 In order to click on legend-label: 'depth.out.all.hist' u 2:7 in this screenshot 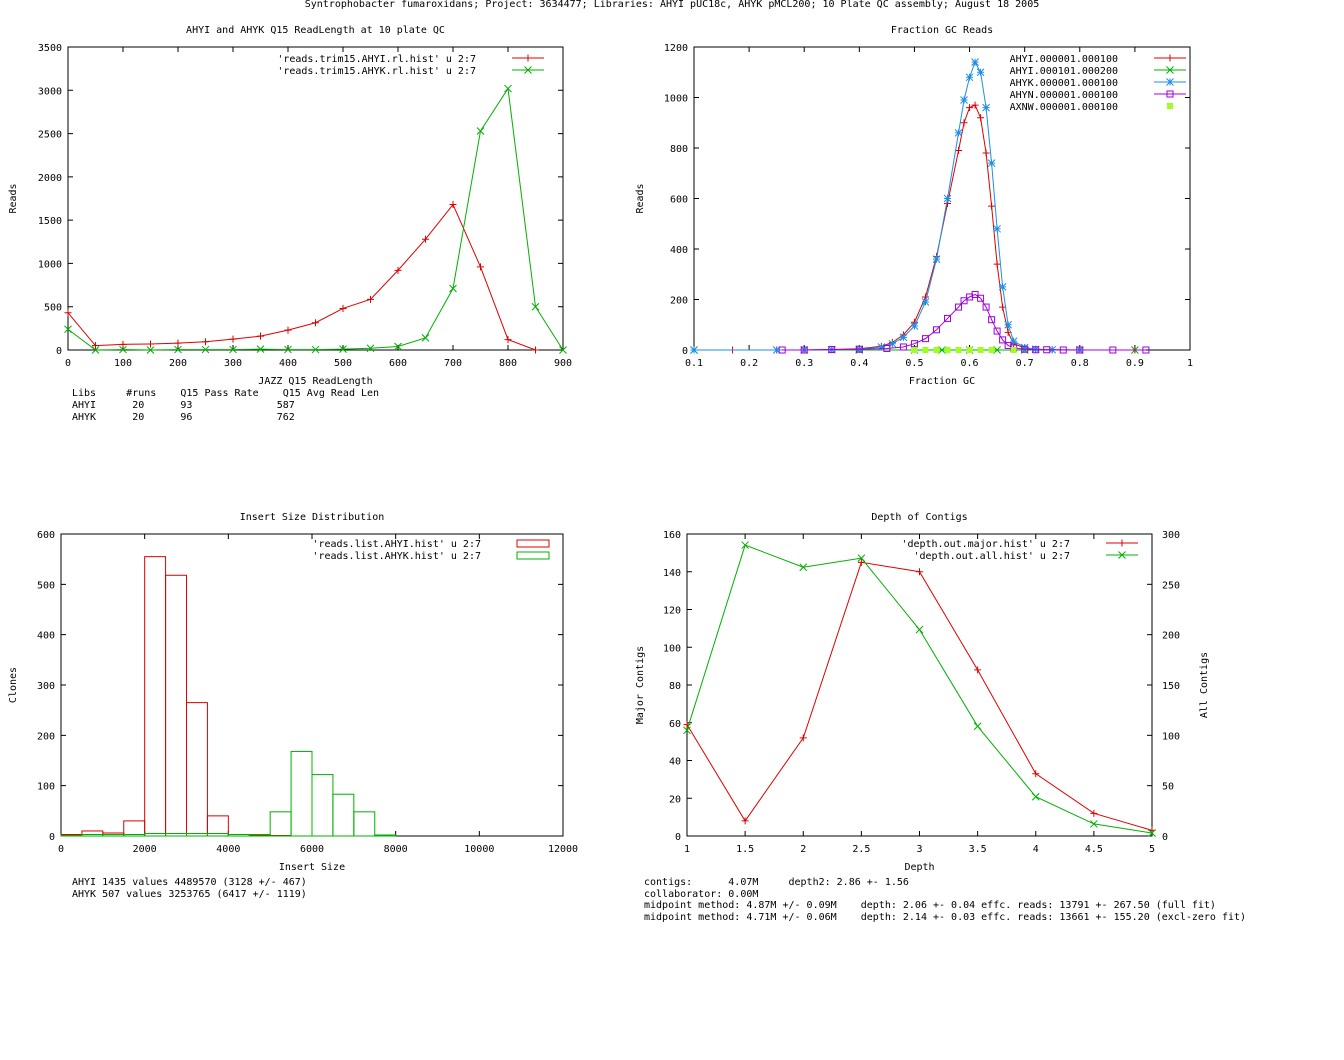, I will do `click(991, 556)`.